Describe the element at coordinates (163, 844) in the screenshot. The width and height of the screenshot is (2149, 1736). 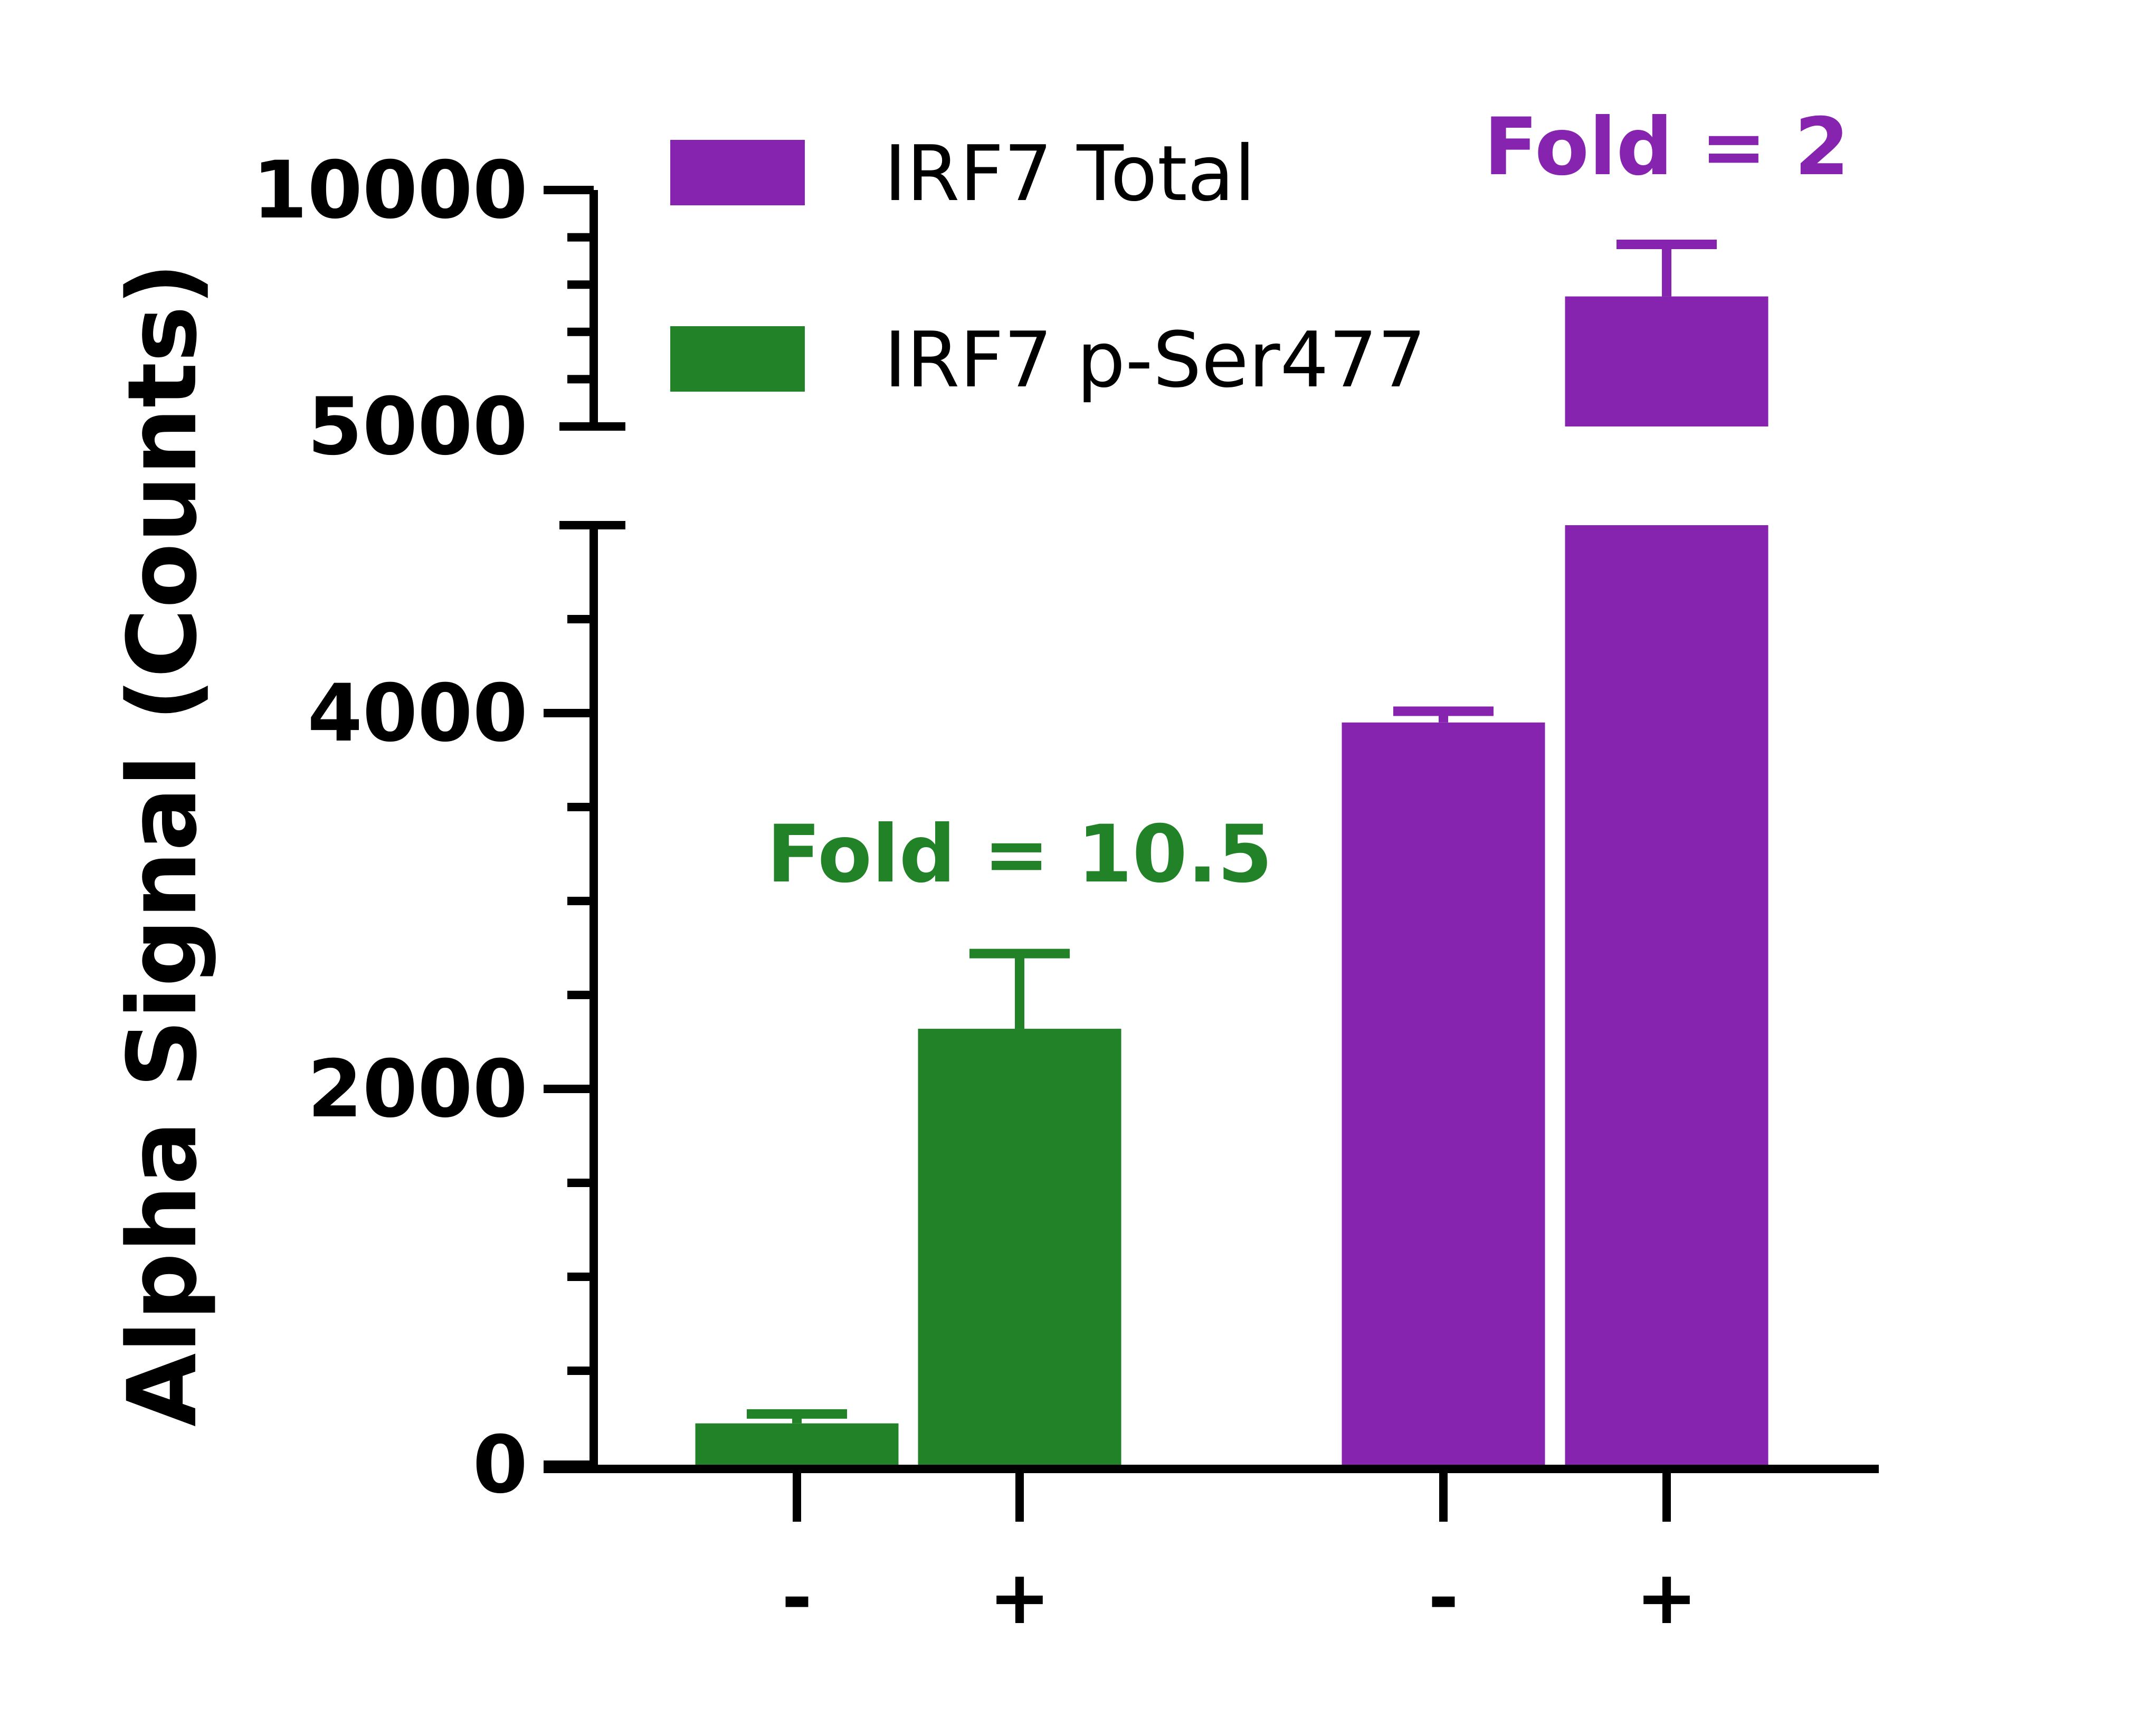
I see `y-axis-title: Alpha Signal (Counts)` at that location.